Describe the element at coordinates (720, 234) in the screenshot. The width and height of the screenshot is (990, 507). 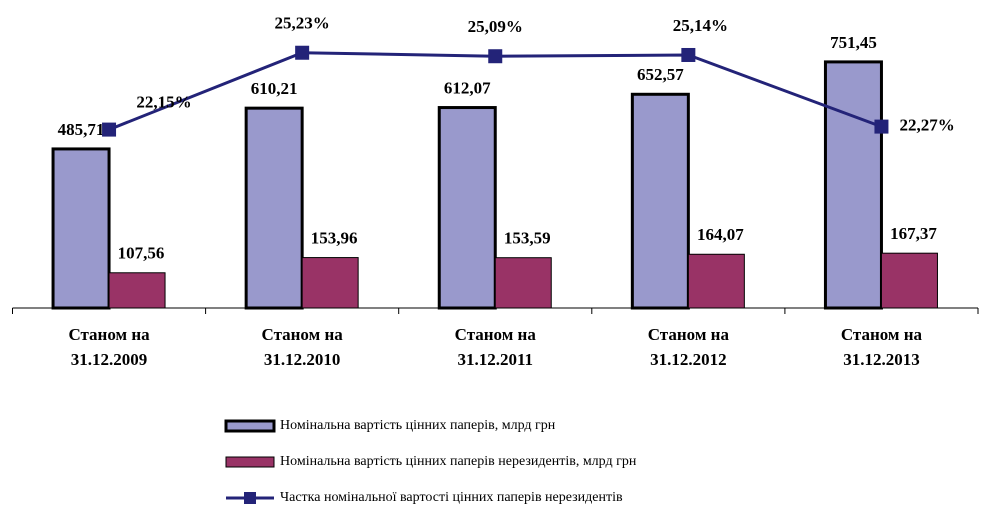
I see `data-label: 164,07` at that location.